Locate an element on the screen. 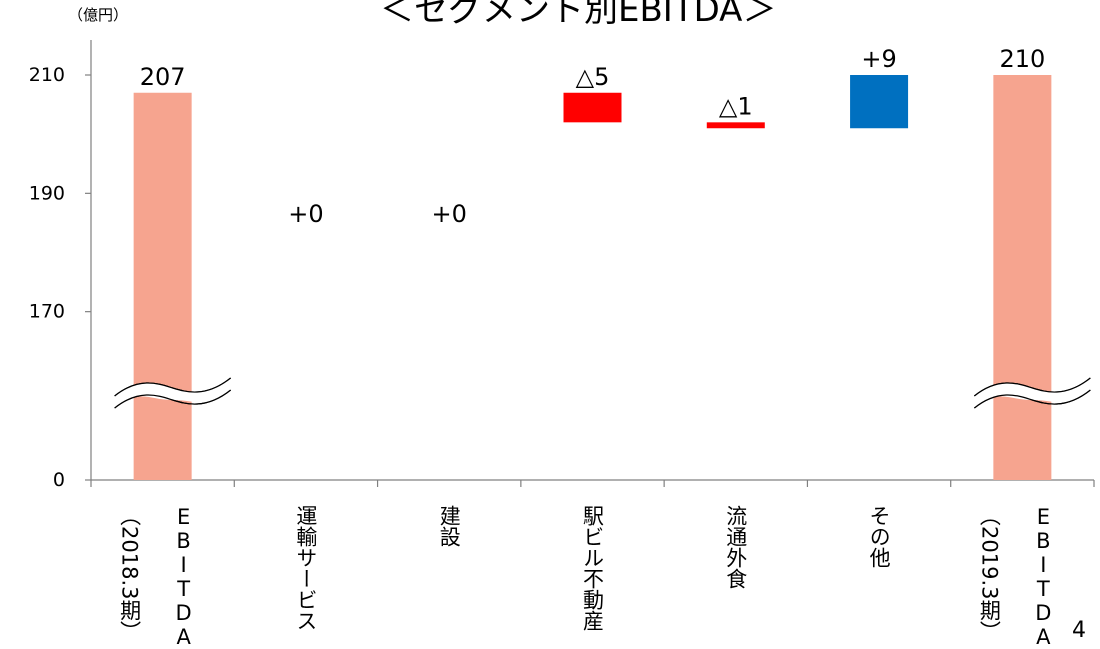  x-category-label: その他 is located at coordinates (879, 536).